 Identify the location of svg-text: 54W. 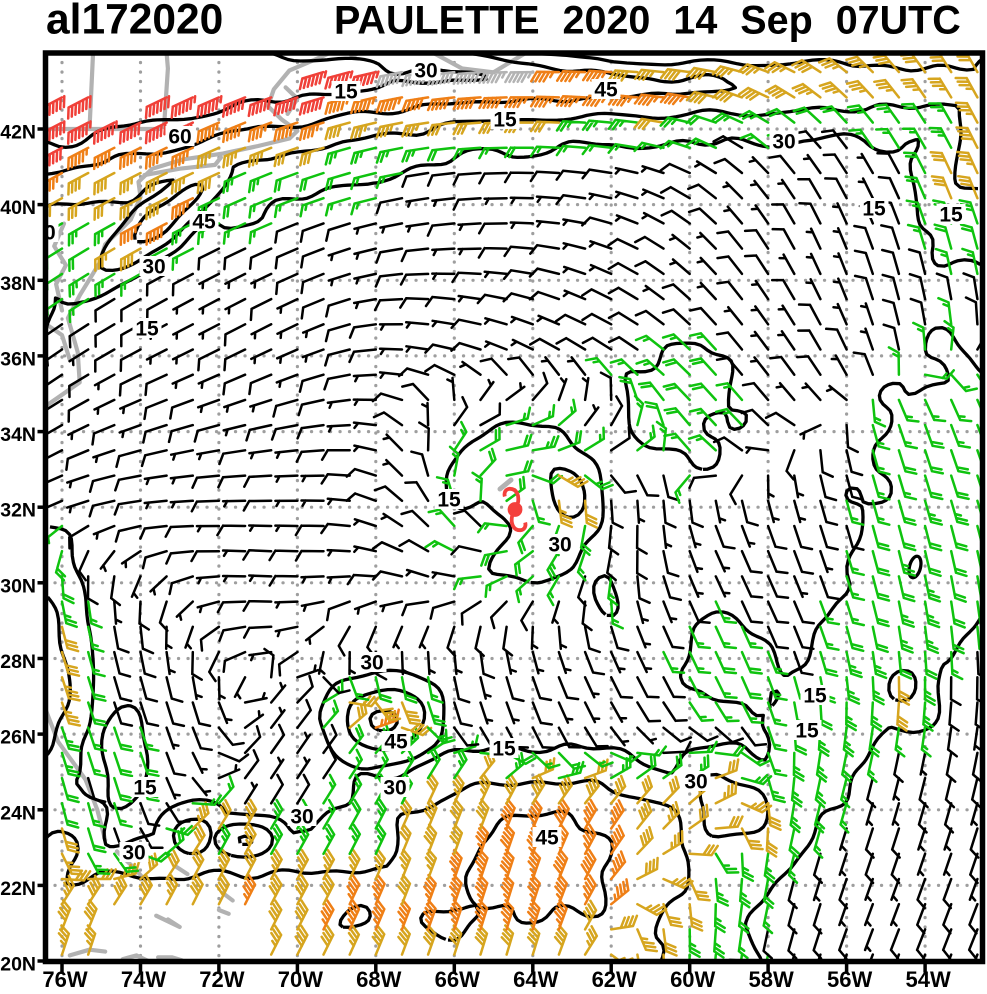
(927, 978).